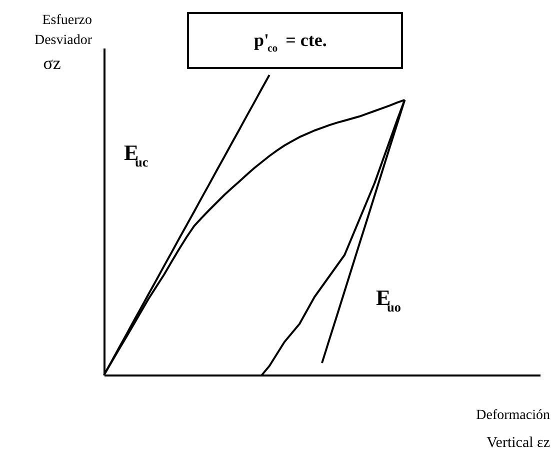 The height and width of the screenshot is (450, 551). What do you see at coordinates (513, 429) in the screenshot?
I see `x-axis-title: Deformación Vertical εz` at bounding box center [513, 429].